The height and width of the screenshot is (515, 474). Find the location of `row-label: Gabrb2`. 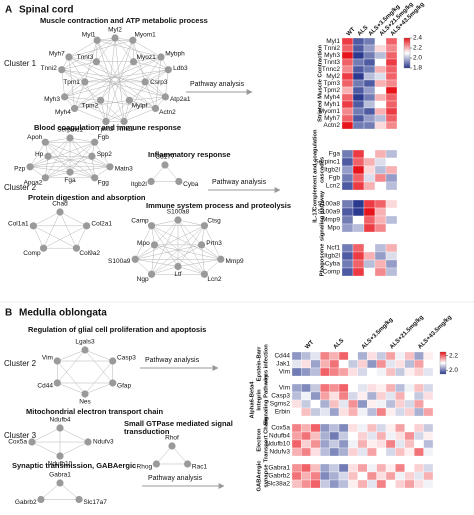

row-label: Gabrb2 is located at coordinates (279, 476).